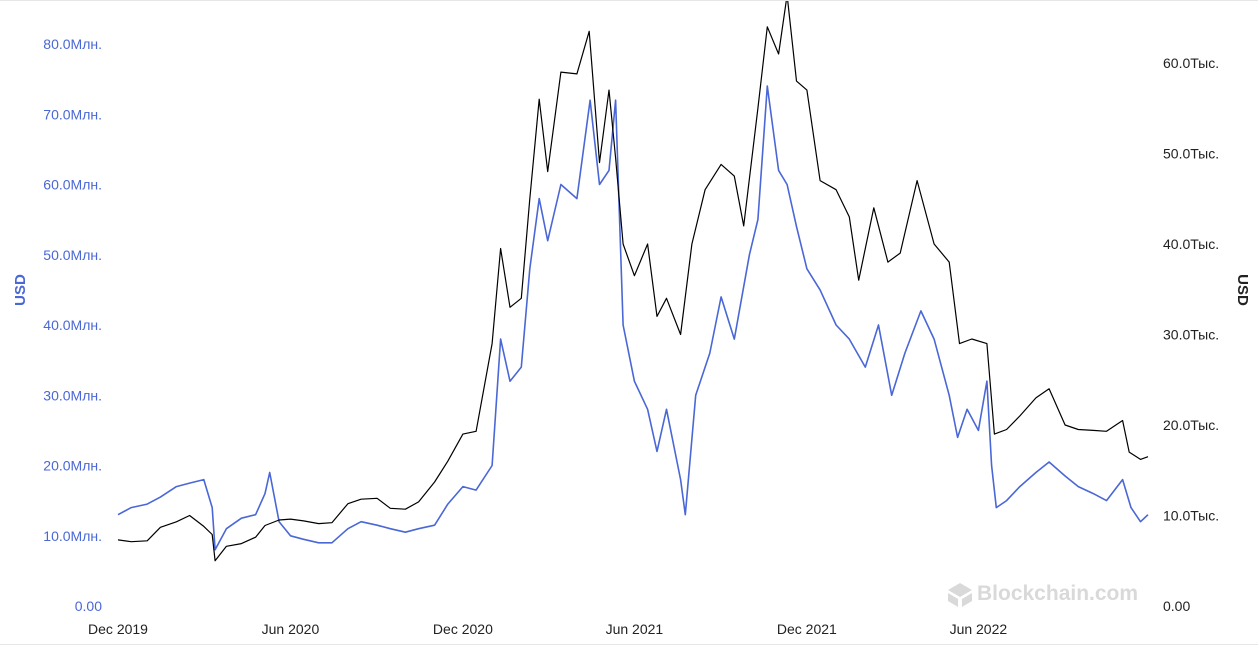  Describe the element at coordinates (72, 44) in the screenshot. I see `left-tick-label: 80.0Млн.` at that location.